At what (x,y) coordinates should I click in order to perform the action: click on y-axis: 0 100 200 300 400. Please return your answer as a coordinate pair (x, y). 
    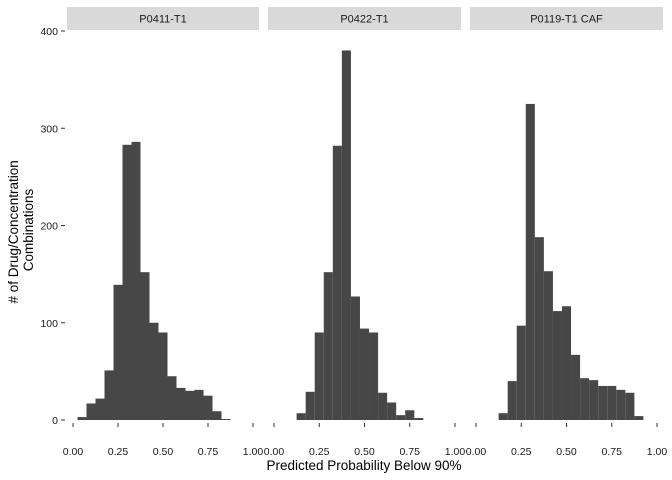
    Looking at the image, I should click on (52, 226).